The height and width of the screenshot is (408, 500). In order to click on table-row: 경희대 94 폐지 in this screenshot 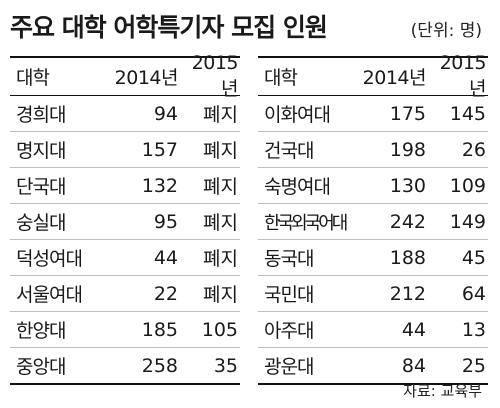, I will do `click(125, 114)`.